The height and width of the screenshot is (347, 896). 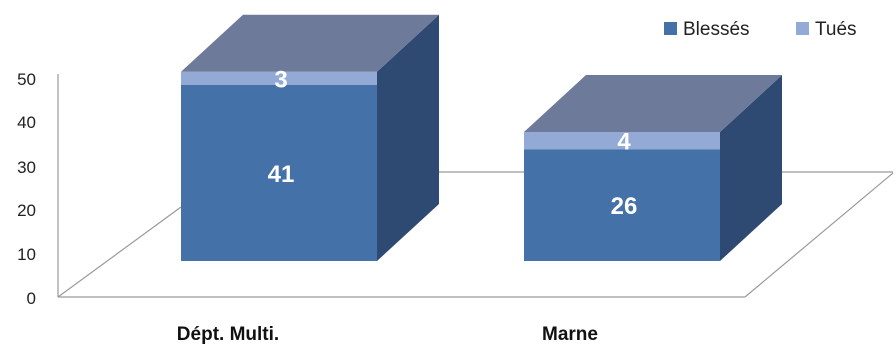 What do you see at coordinates (26, 254) in the screenshot?
I see `y-tick-label: 10` at bounding box center [26, 254].